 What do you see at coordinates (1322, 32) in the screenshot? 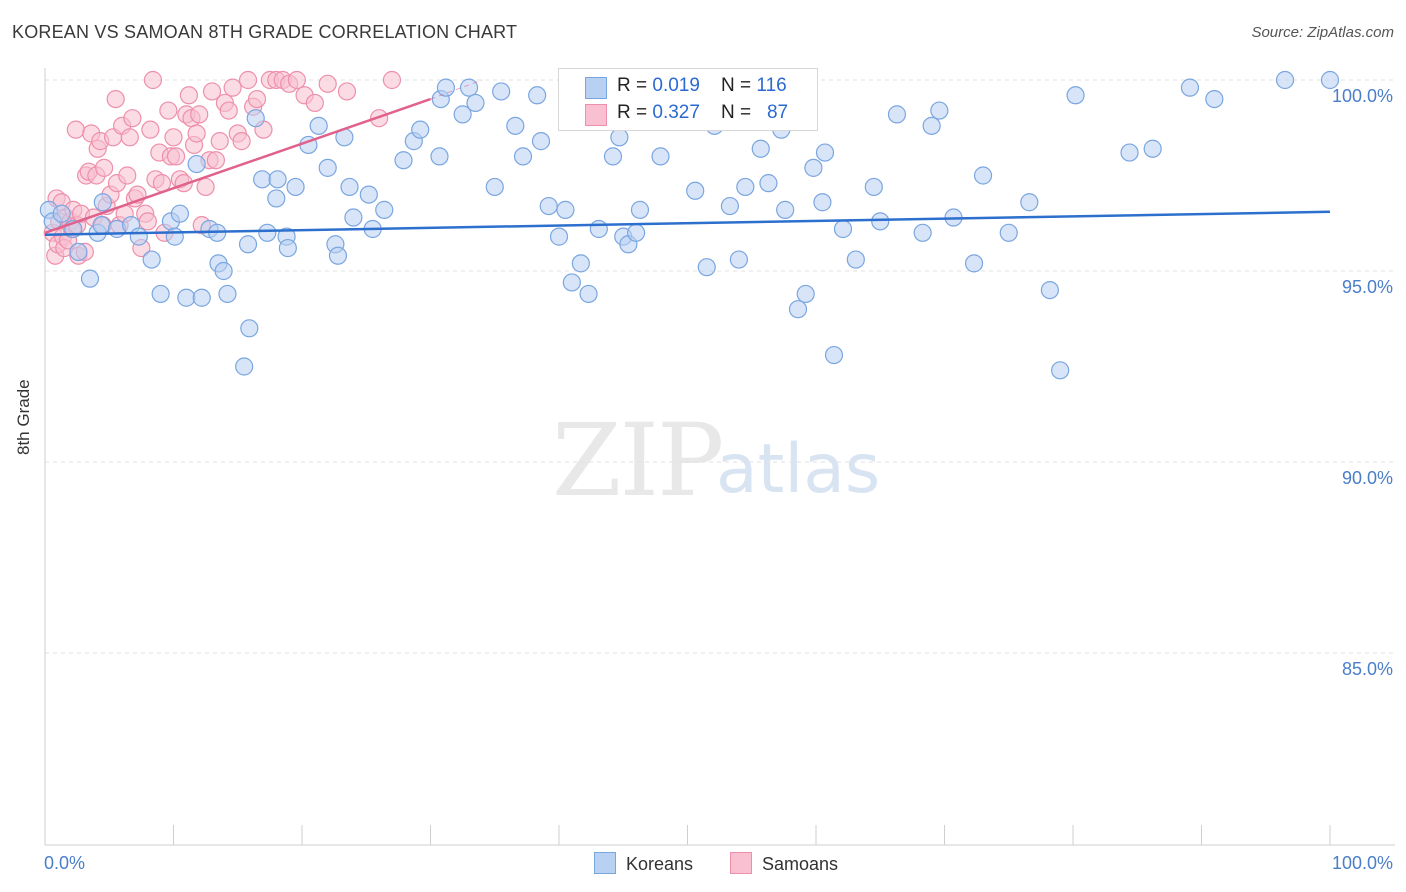
I see `source-label: Source: ZipAtlas.com` at bounding box center [1322, 32].